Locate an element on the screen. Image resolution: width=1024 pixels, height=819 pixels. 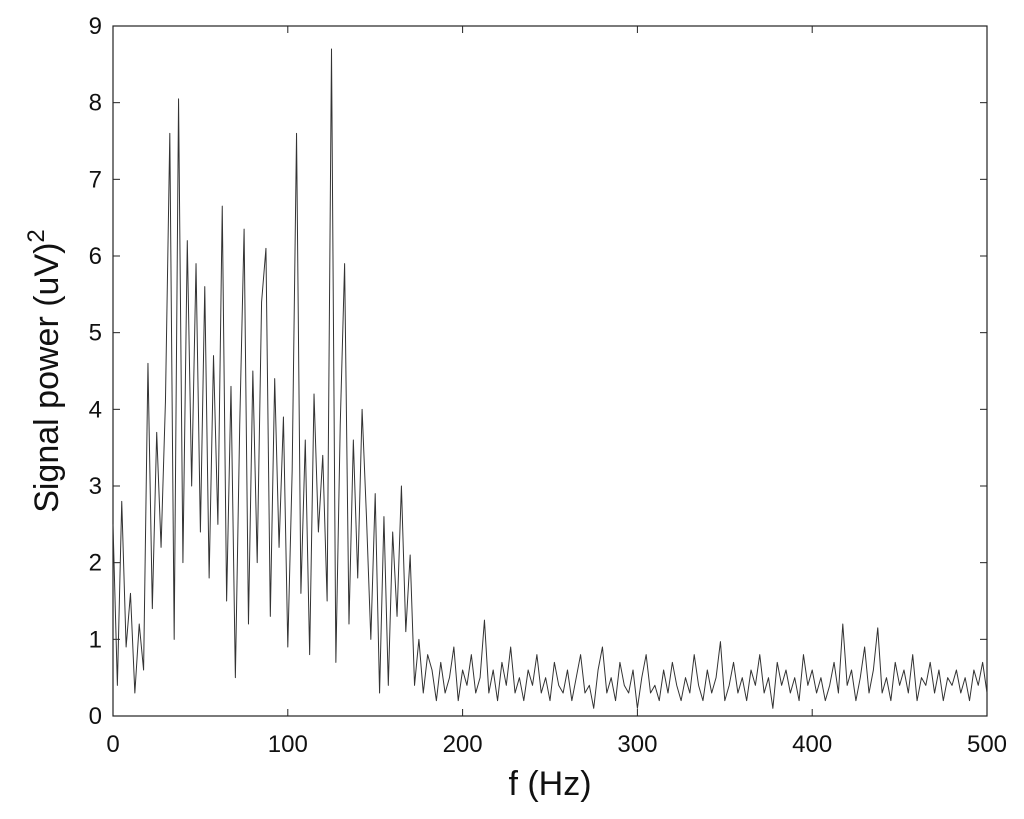
x-axis-label: f (Hz) is located at coordinates (549, 784).